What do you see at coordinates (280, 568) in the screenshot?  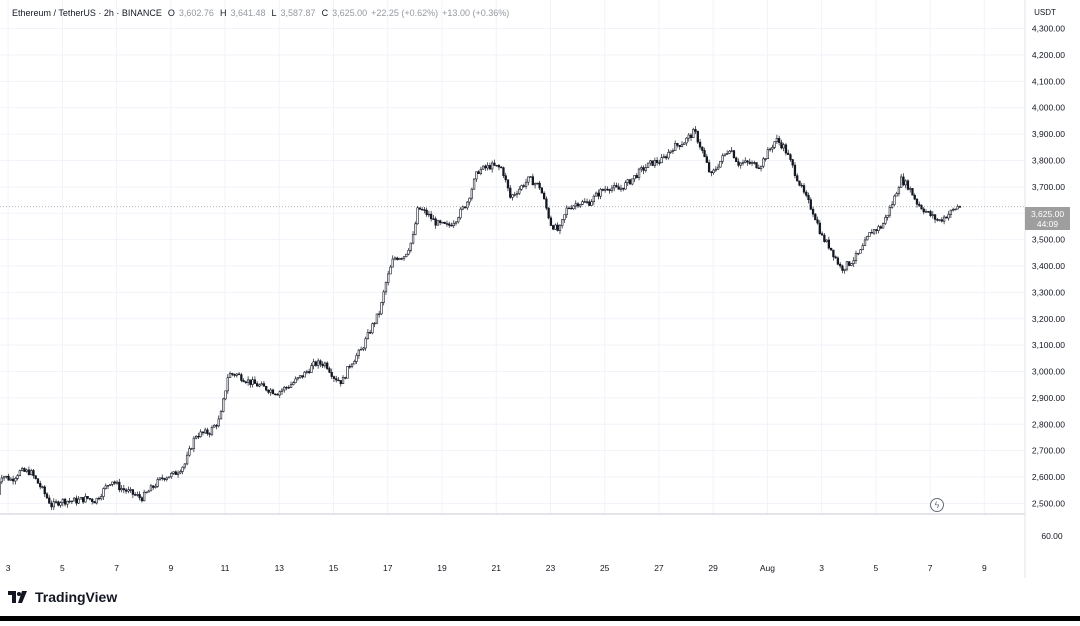 I see `x-tick-label: 13` at bounding box center [280, 568].